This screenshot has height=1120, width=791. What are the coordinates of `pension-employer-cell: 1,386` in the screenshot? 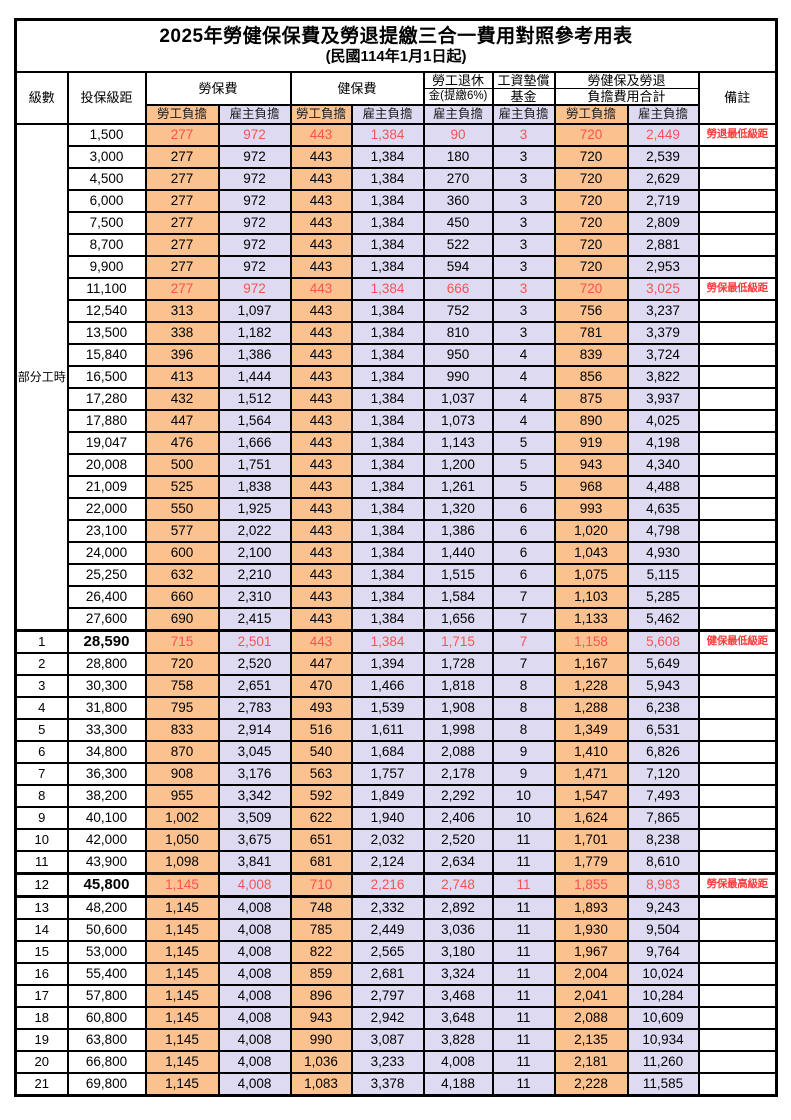 It's located at (458, 531).